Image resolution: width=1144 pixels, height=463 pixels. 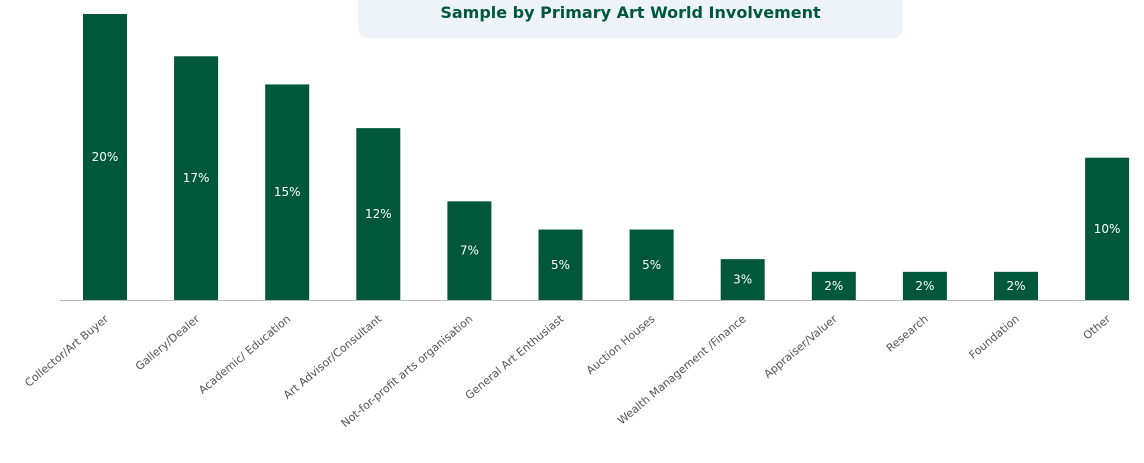 I want to click on category-label: Other, so click(x=1097, y=327).